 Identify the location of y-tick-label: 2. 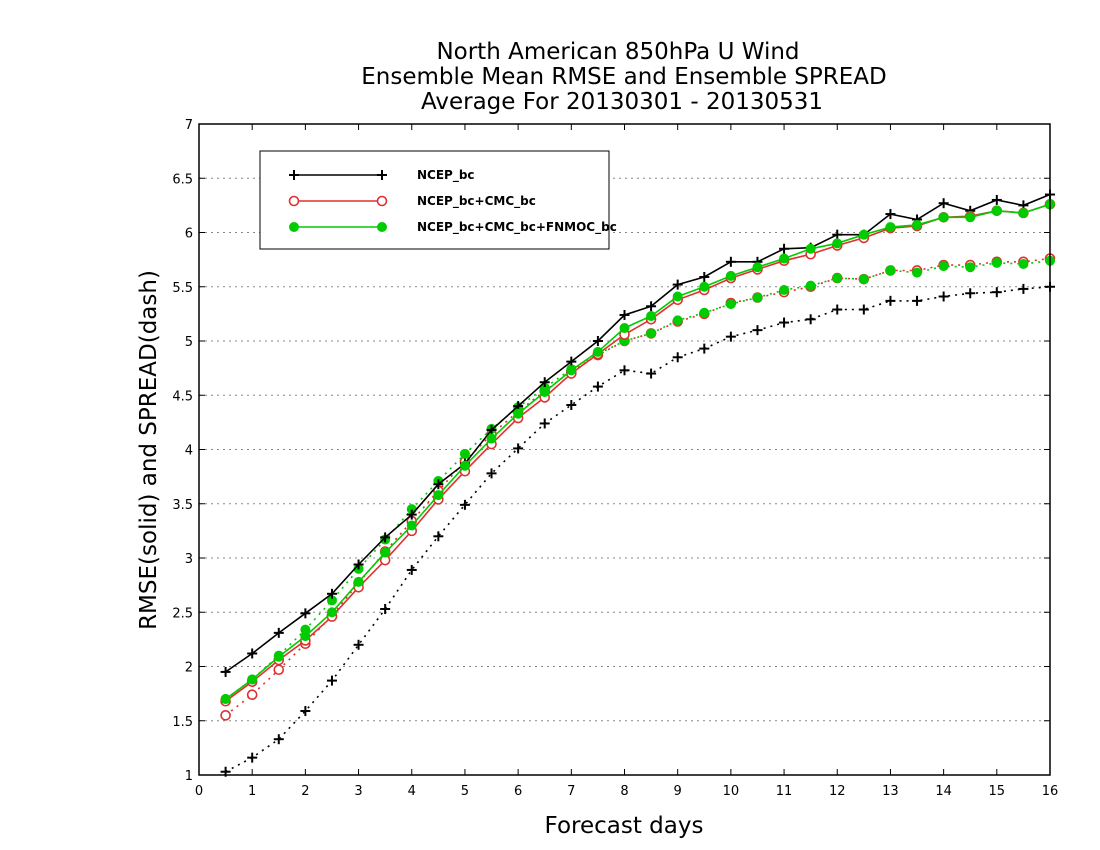
(189, 668).